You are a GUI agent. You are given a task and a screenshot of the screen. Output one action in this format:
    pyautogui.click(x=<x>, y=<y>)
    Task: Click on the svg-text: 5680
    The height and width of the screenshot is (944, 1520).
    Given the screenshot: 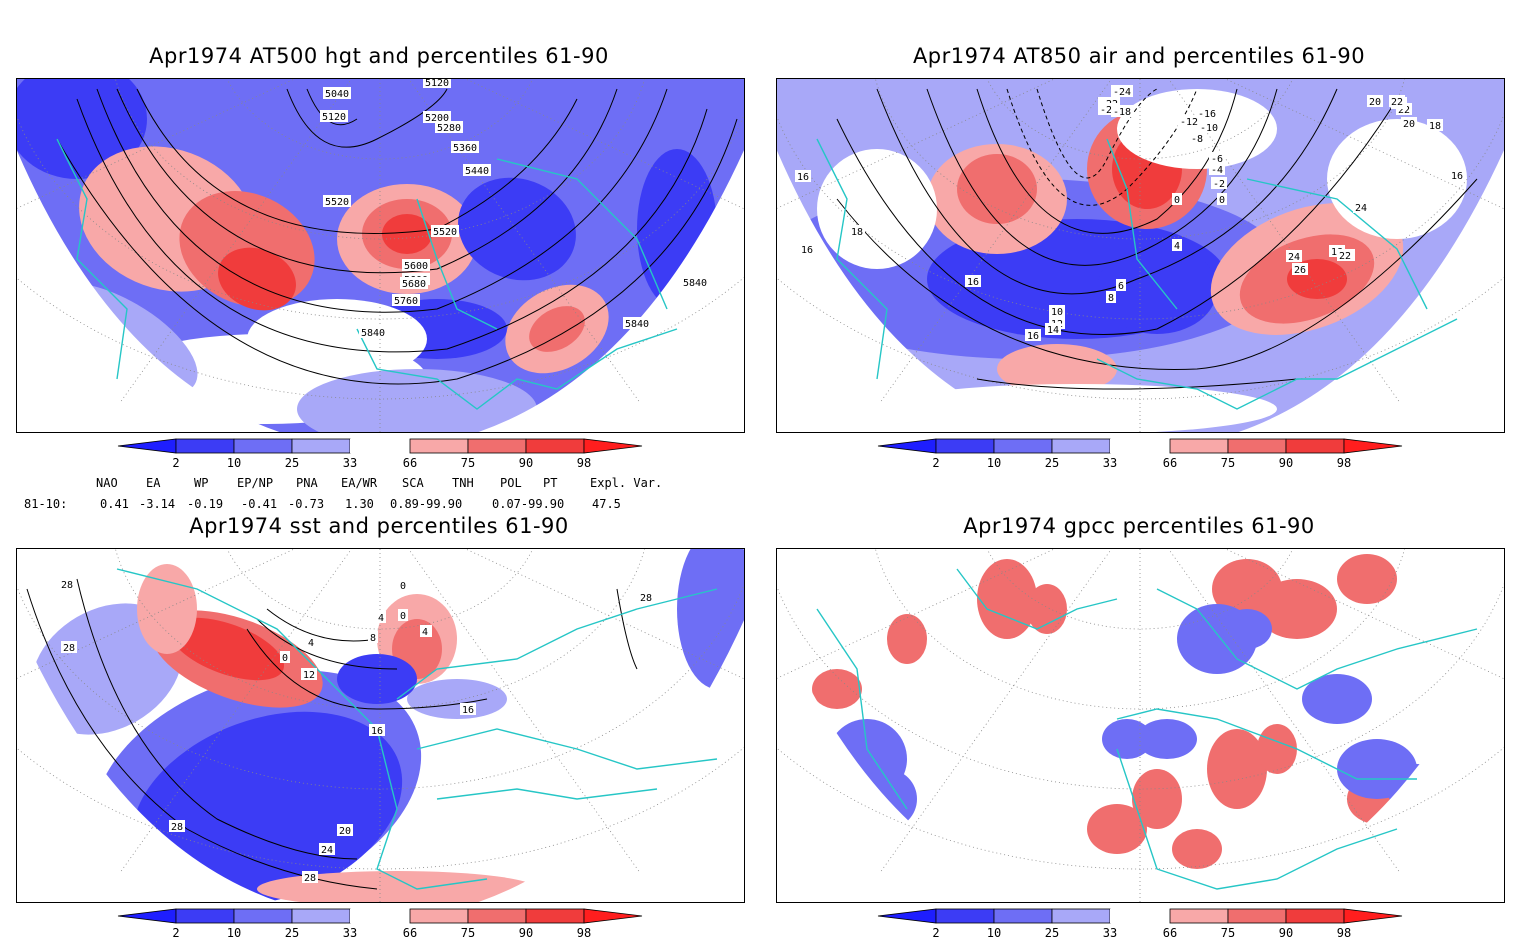 What is the action you would take?
    pyautogui.click(x=414, y=284)
    